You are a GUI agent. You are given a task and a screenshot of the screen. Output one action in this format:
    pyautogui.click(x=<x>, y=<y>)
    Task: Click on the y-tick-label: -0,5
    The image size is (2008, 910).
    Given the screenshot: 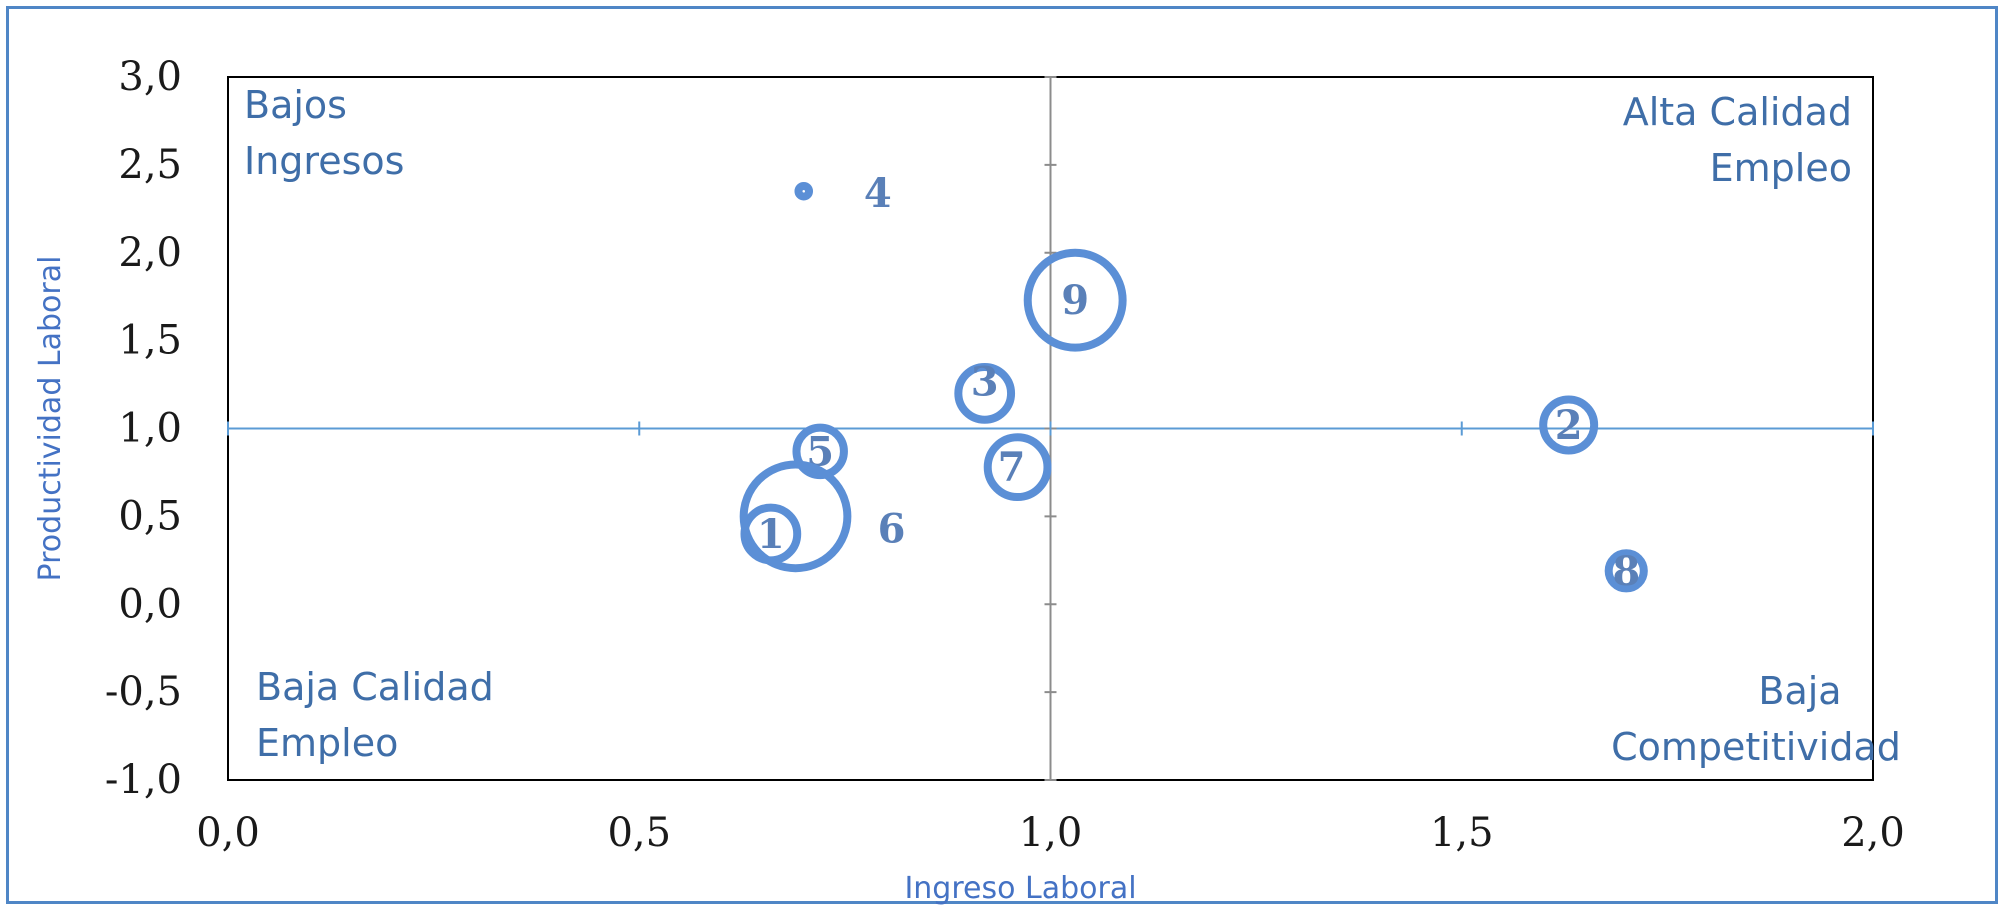 What is the action you would take?
    pyautogui.click(x=143, y=692)
    